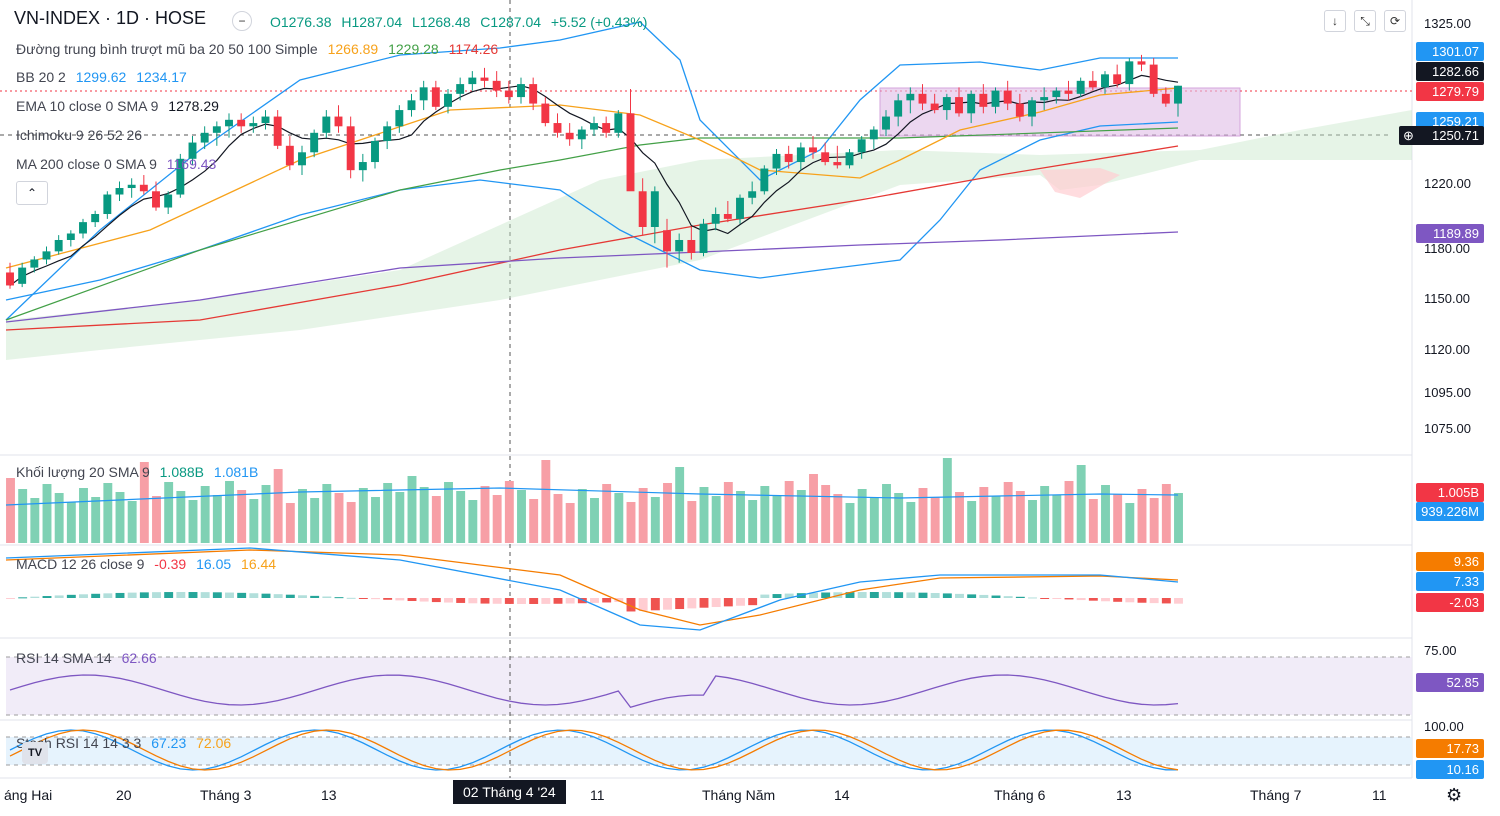 This screenshot has height=816, width=1500. What do you see at coordinates (32, 193) in the screenshot?
I see `collapse-legend-button: ⌃` at bounding box center [32, 193].